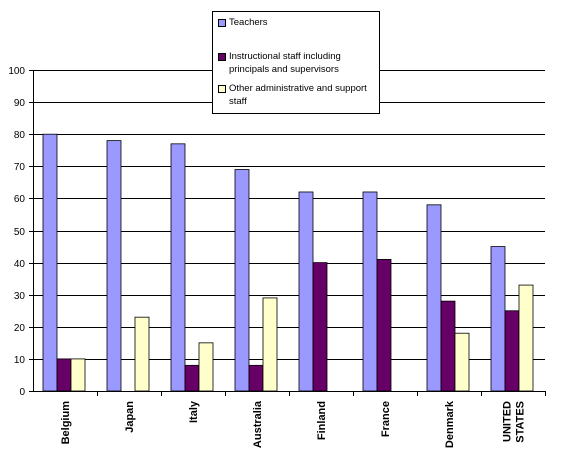 This screenshot has height=467, width=563. I want to click on x-tick-label: Denmark, so click(450, 424).